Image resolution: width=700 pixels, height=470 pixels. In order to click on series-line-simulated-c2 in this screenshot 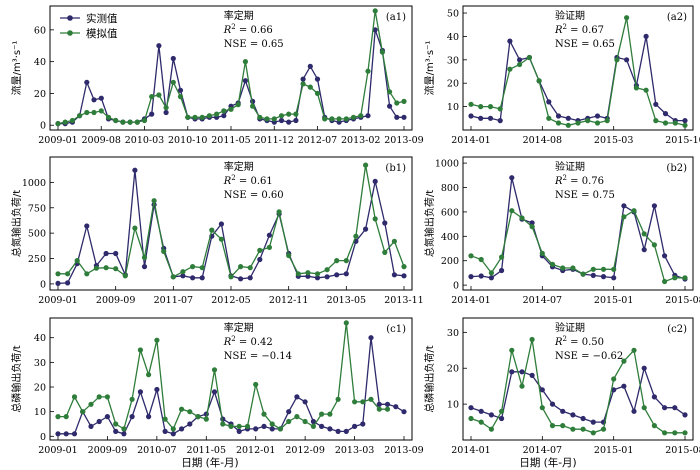, I will do `click(577, 386)`.